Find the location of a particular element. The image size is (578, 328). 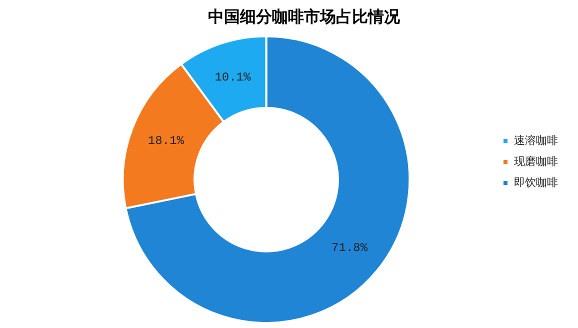

data-label: 71.8% is located at coordinates (350, 247).